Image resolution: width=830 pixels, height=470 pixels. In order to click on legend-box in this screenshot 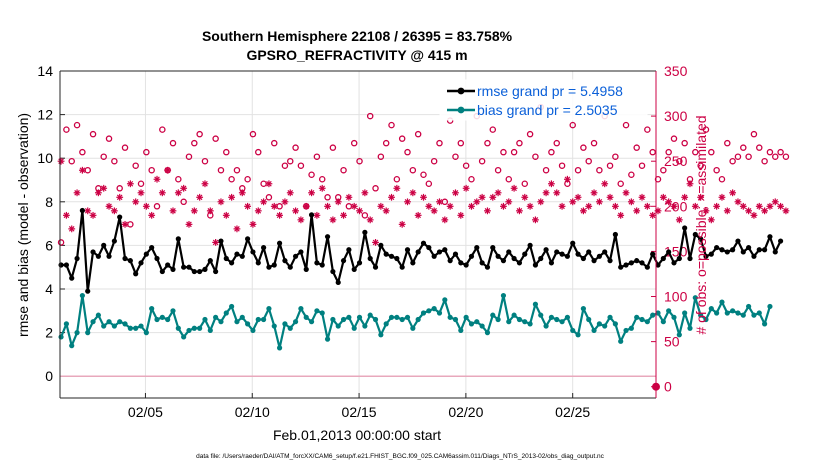, I will do `click(543, 100)`.